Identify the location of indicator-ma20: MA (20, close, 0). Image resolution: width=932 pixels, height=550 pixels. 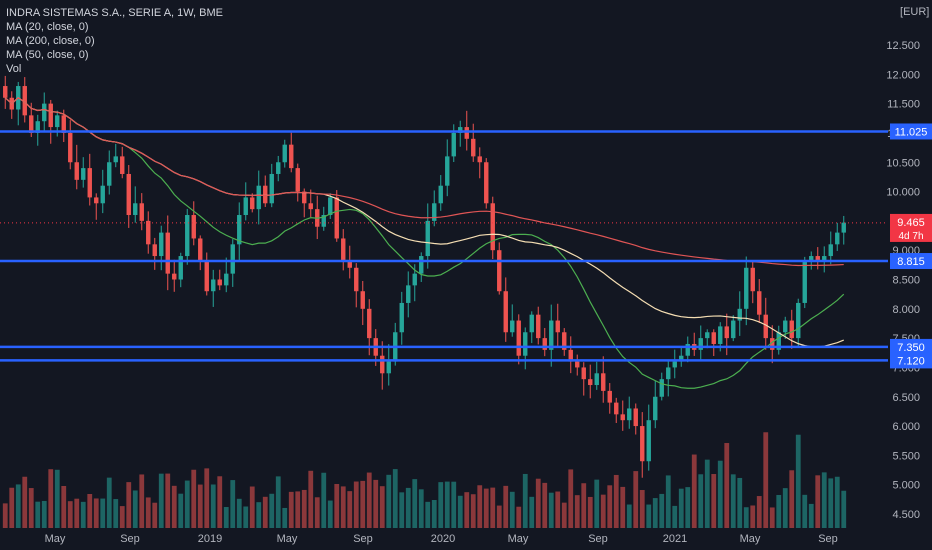
(47, 27).